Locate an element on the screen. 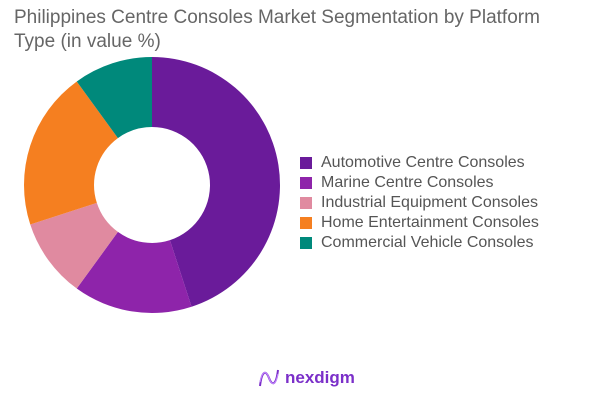 Image resolution: width=612 pixels, height=403 pixels. slice-marine-centre-consoles is located at coordinates (134, 272).